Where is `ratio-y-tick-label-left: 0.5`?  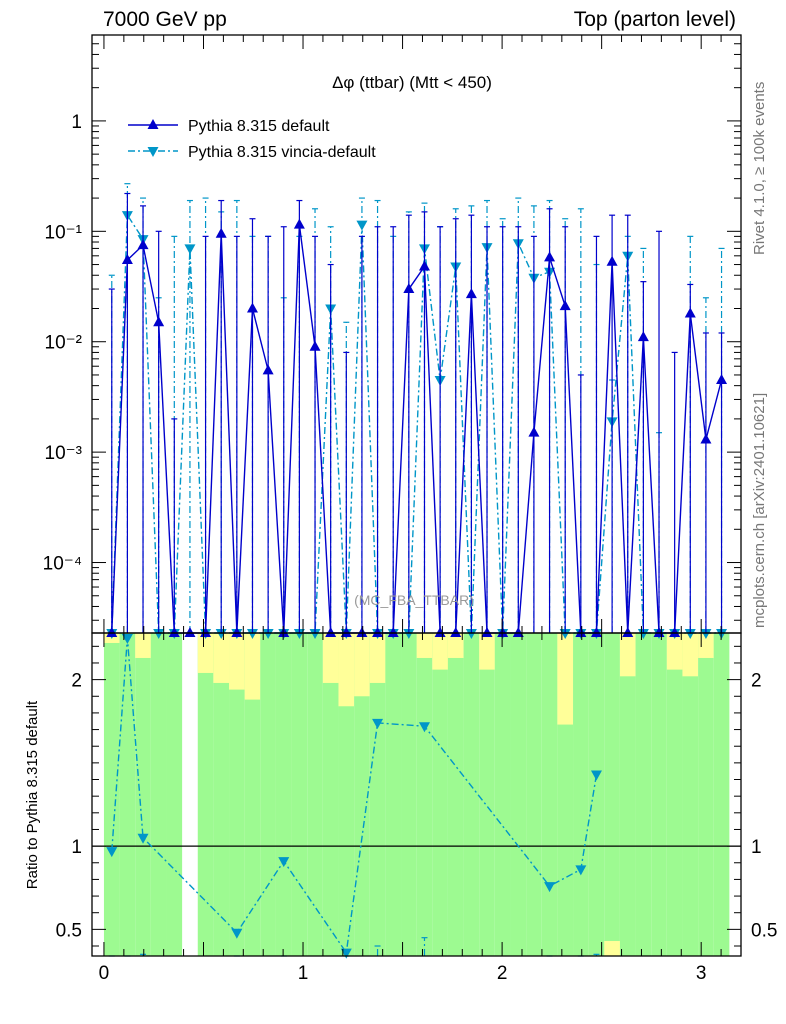 ratio-y-tick-label-left: 0.5 is located at coordinates (69, 930).